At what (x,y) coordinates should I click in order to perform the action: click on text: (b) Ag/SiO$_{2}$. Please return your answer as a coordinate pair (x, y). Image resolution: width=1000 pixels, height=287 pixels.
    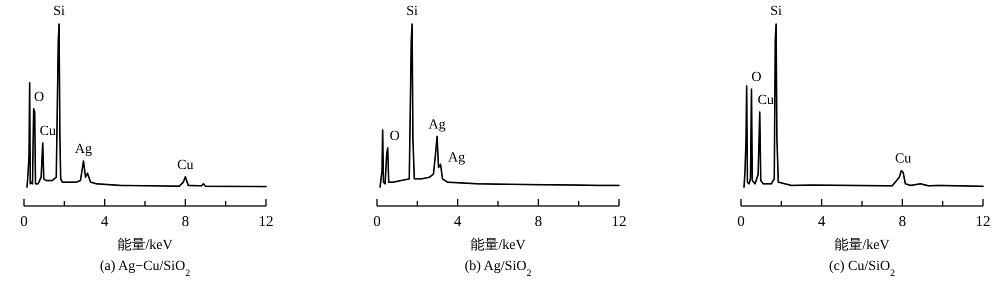
    Looking at the image, I should click on (498, 268).